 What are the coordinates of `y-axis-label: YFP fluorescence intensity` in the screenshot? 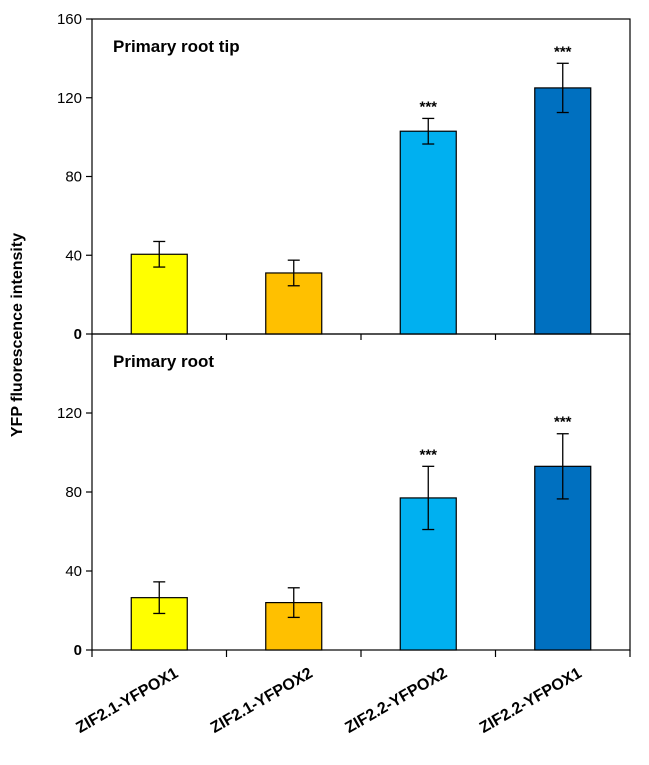 It's located at (17, 335).